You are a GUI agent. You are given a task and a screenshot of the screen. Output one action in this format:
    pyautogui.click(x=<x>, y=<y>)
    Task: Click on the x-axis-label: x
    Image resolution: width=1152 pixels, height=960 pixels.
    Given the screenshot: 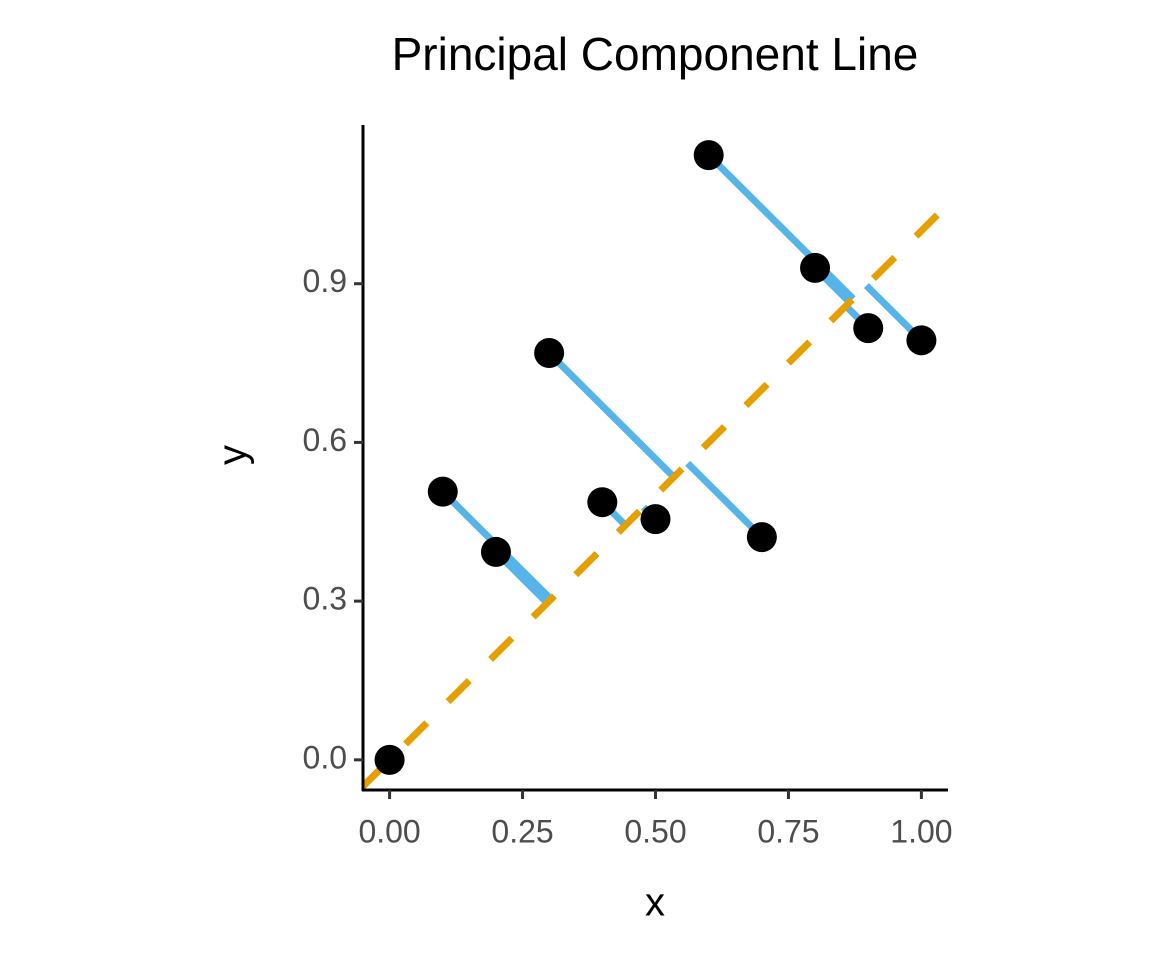 What is the action you would take?
    pyautogui.click(x=655, y=903)
    